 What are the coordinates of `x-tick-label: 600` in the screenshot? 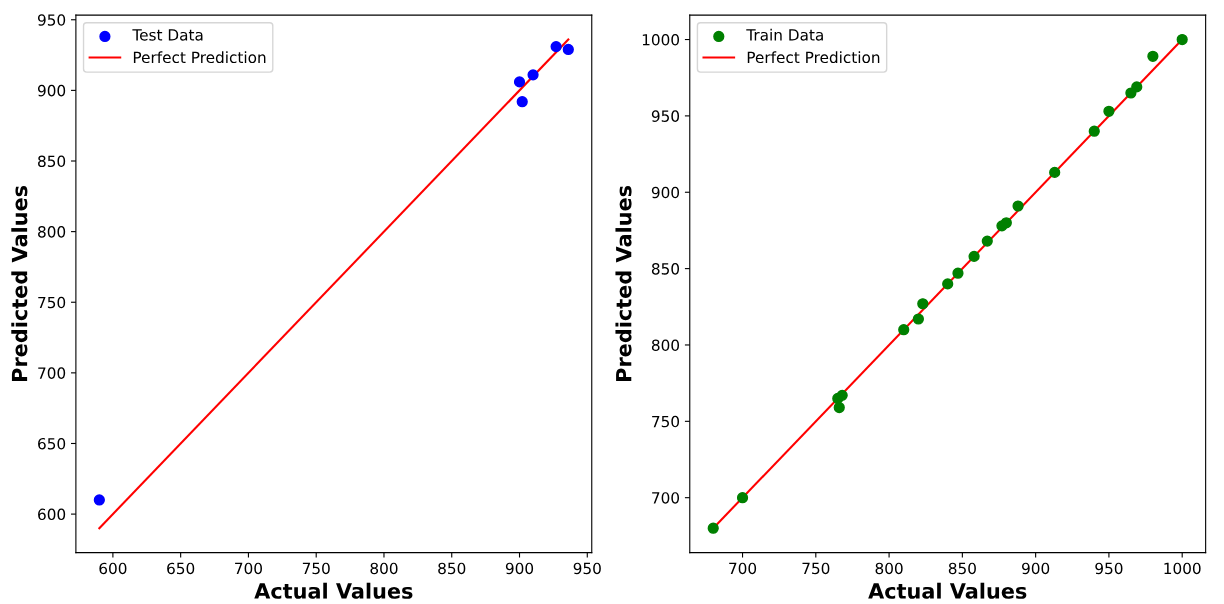 It's located at (113, 568).